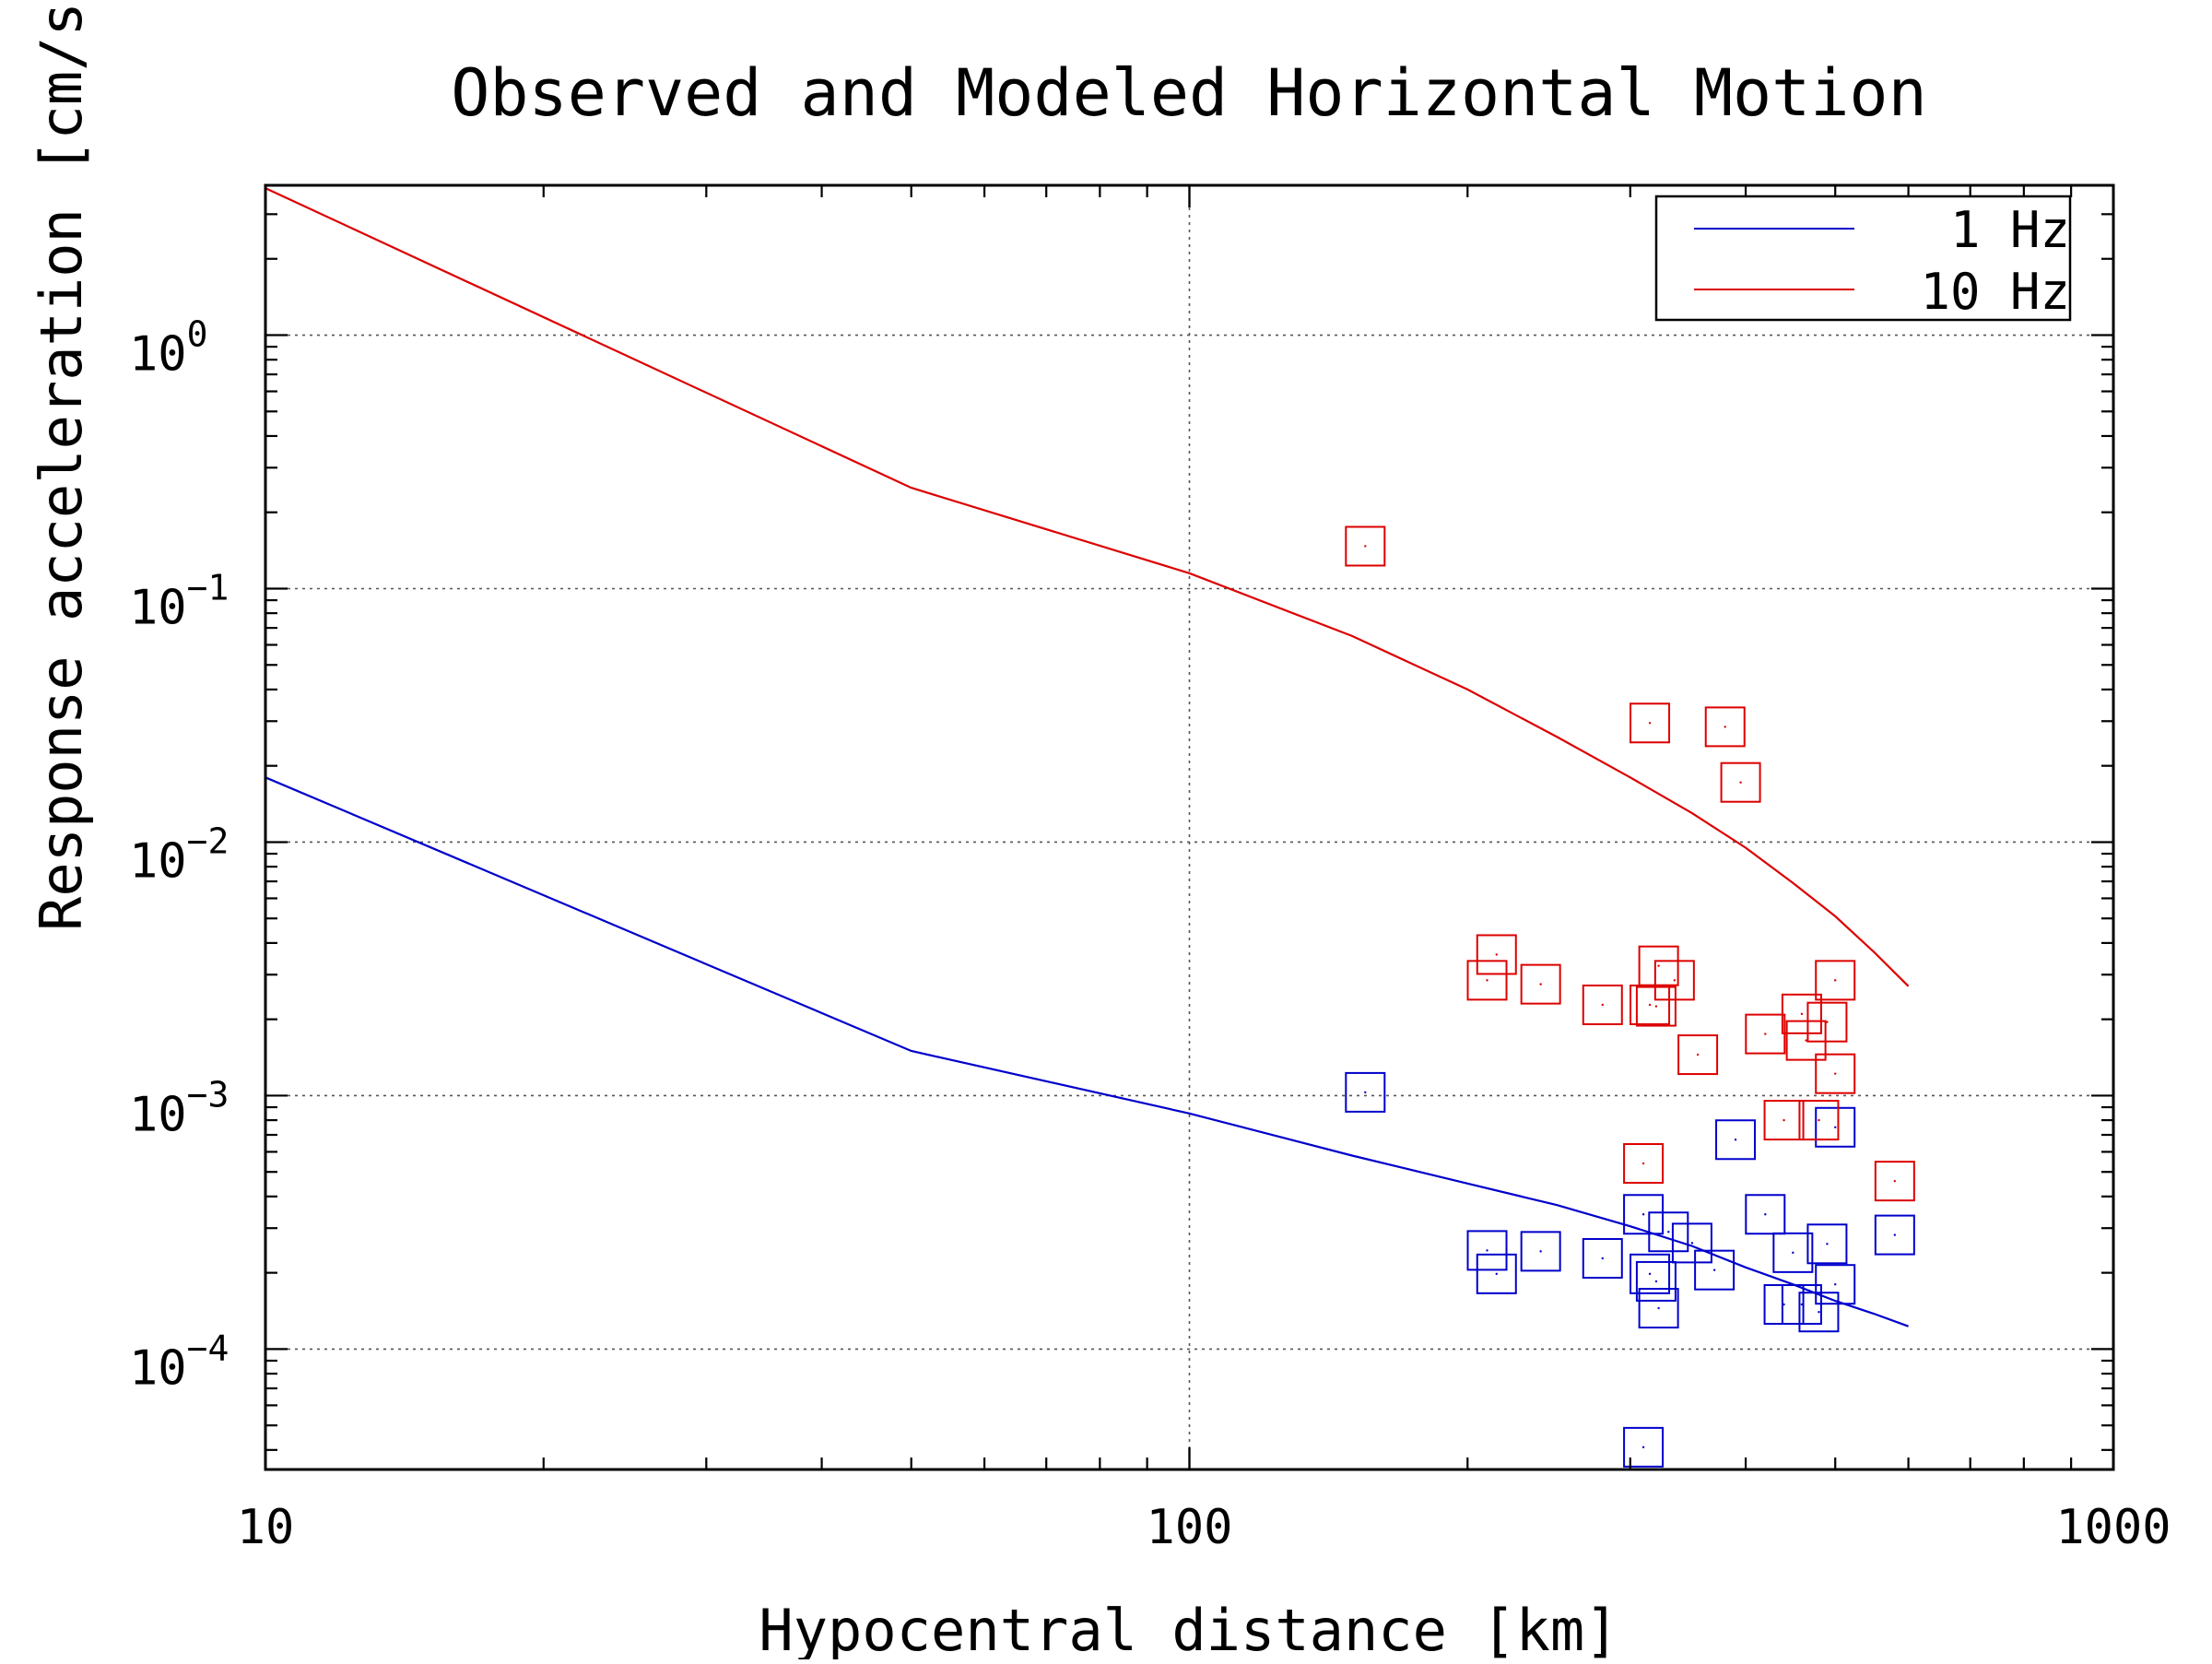 The height and width of the screenshot is (1664, 2212). I want to click on x-axis-label: Hypocentral distance [km], so click(1188, 1628).